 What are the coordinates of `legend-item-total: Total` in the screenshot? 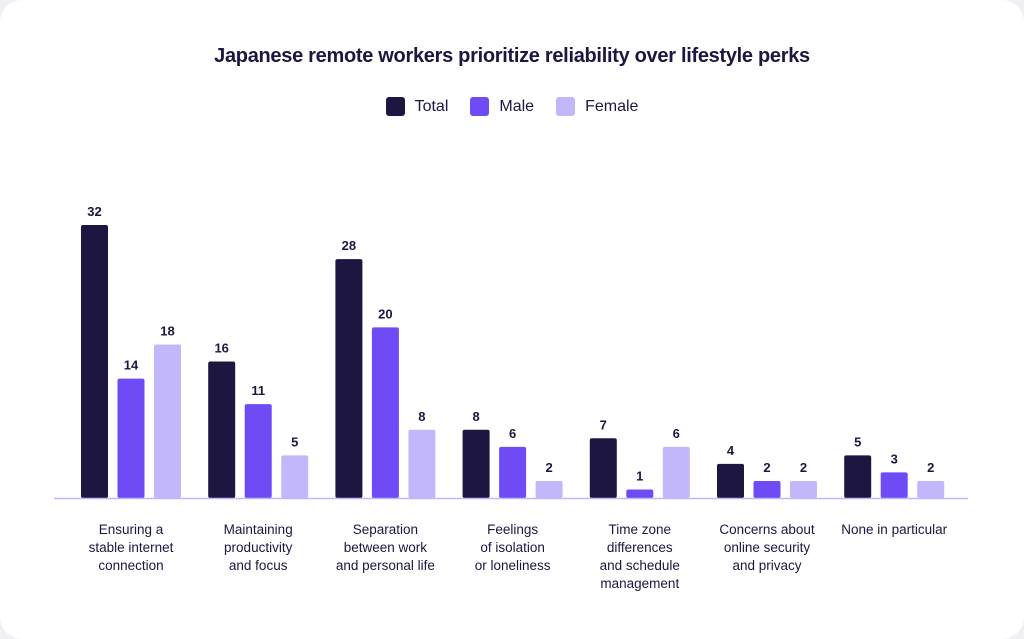 It's located at (417, 106).